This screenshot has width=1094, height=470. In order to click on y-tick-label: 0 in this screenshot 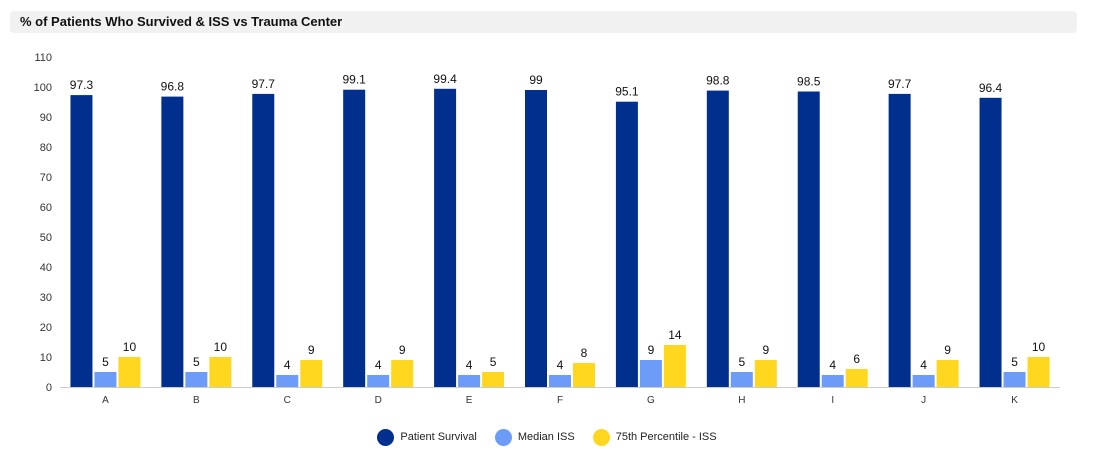, I will do `click(49, 388)`.